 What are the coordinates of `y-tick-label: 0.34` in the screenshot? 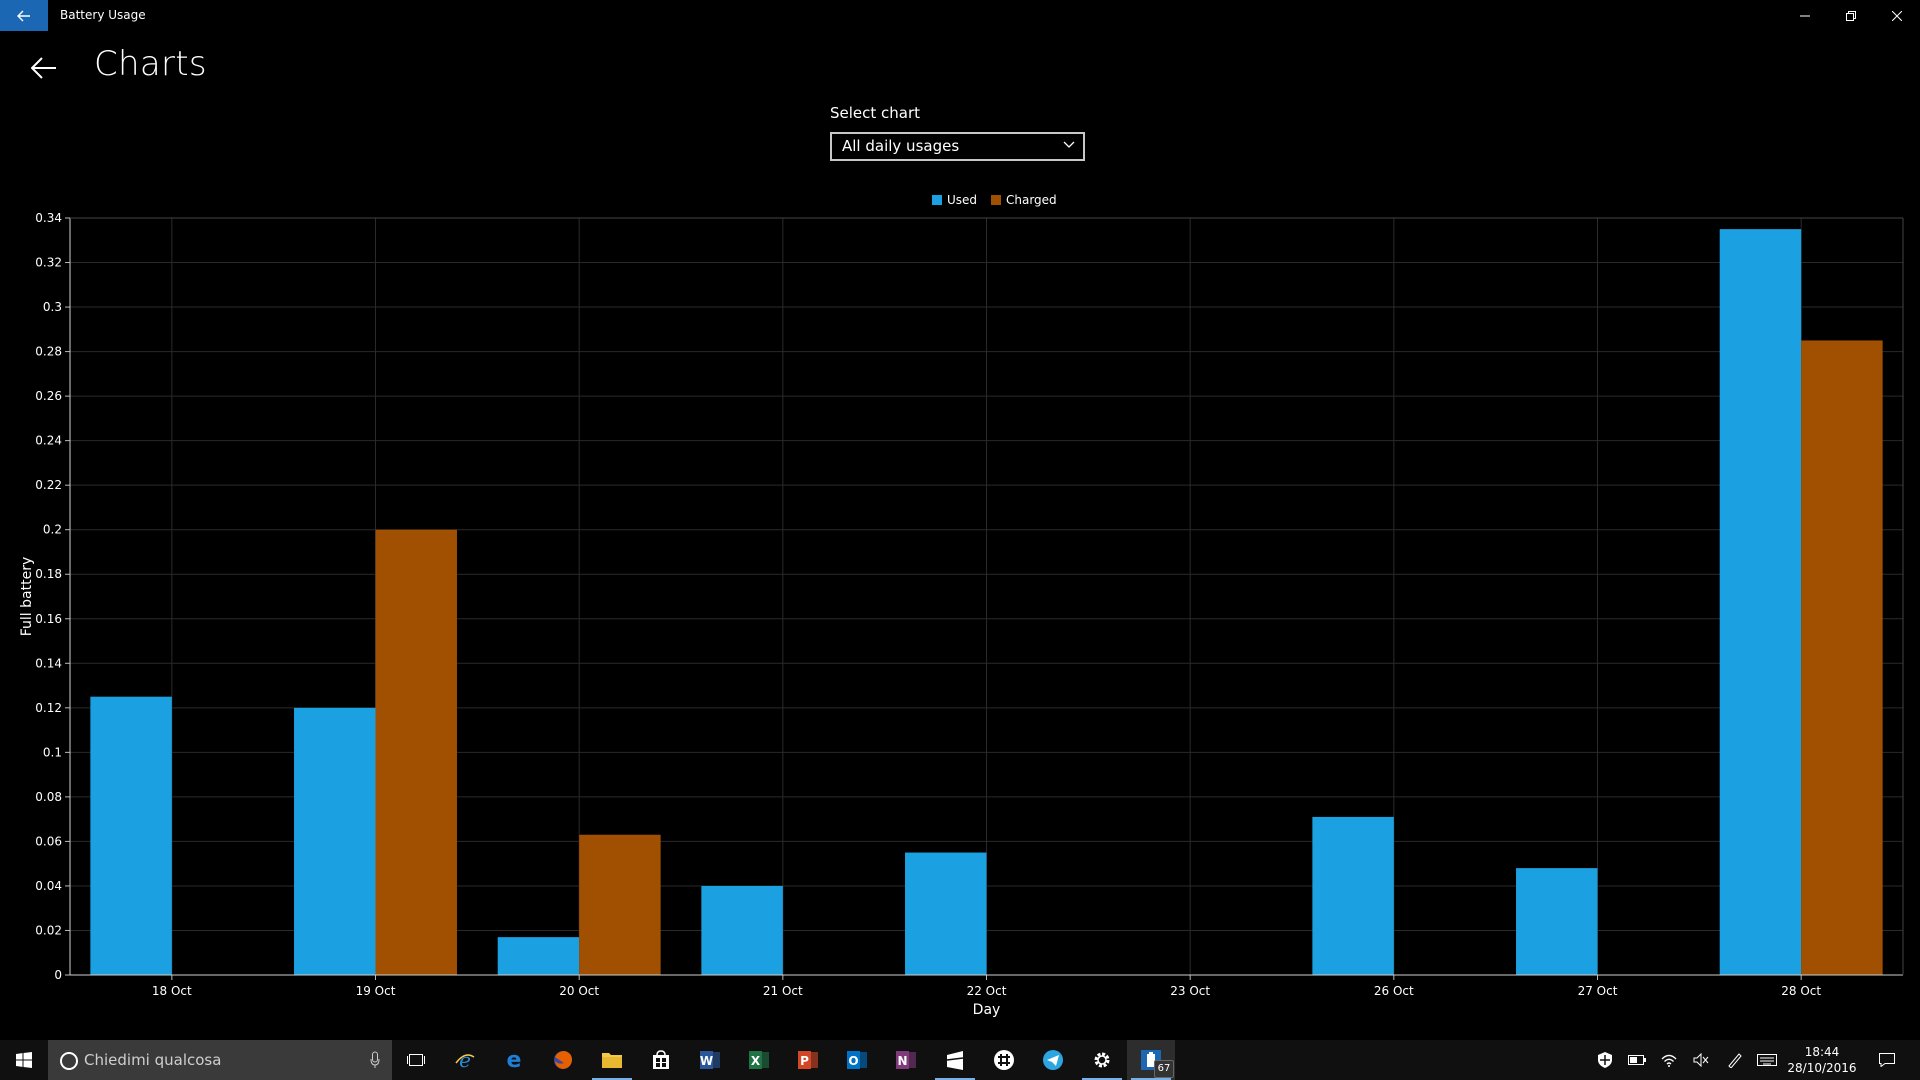 It's located at (48, 218).